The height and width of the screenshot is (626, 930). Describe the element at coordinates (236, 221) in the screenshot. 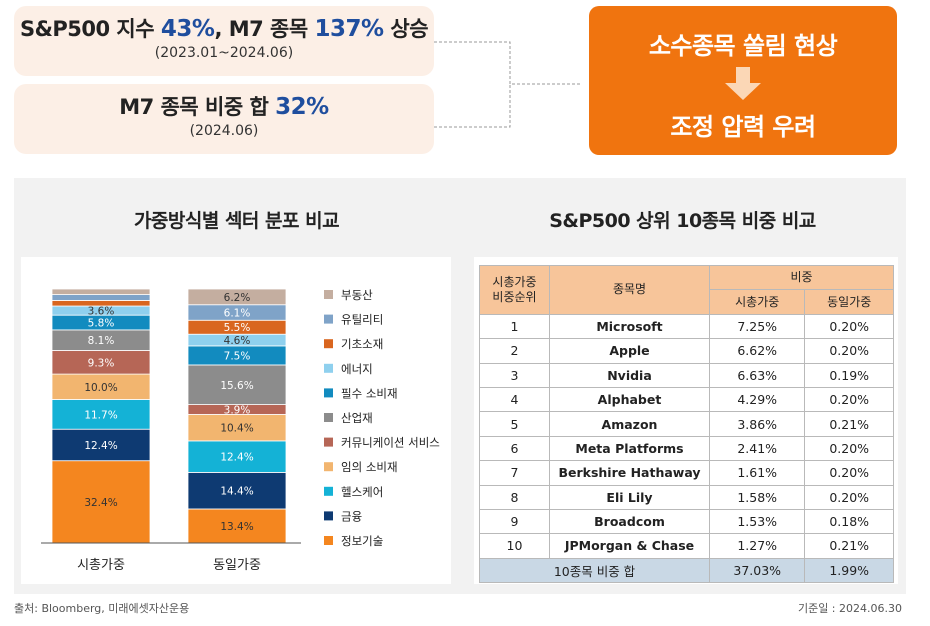

I see `sector-chart-title: 가중방식별 섹터 분포 비교` at that location.